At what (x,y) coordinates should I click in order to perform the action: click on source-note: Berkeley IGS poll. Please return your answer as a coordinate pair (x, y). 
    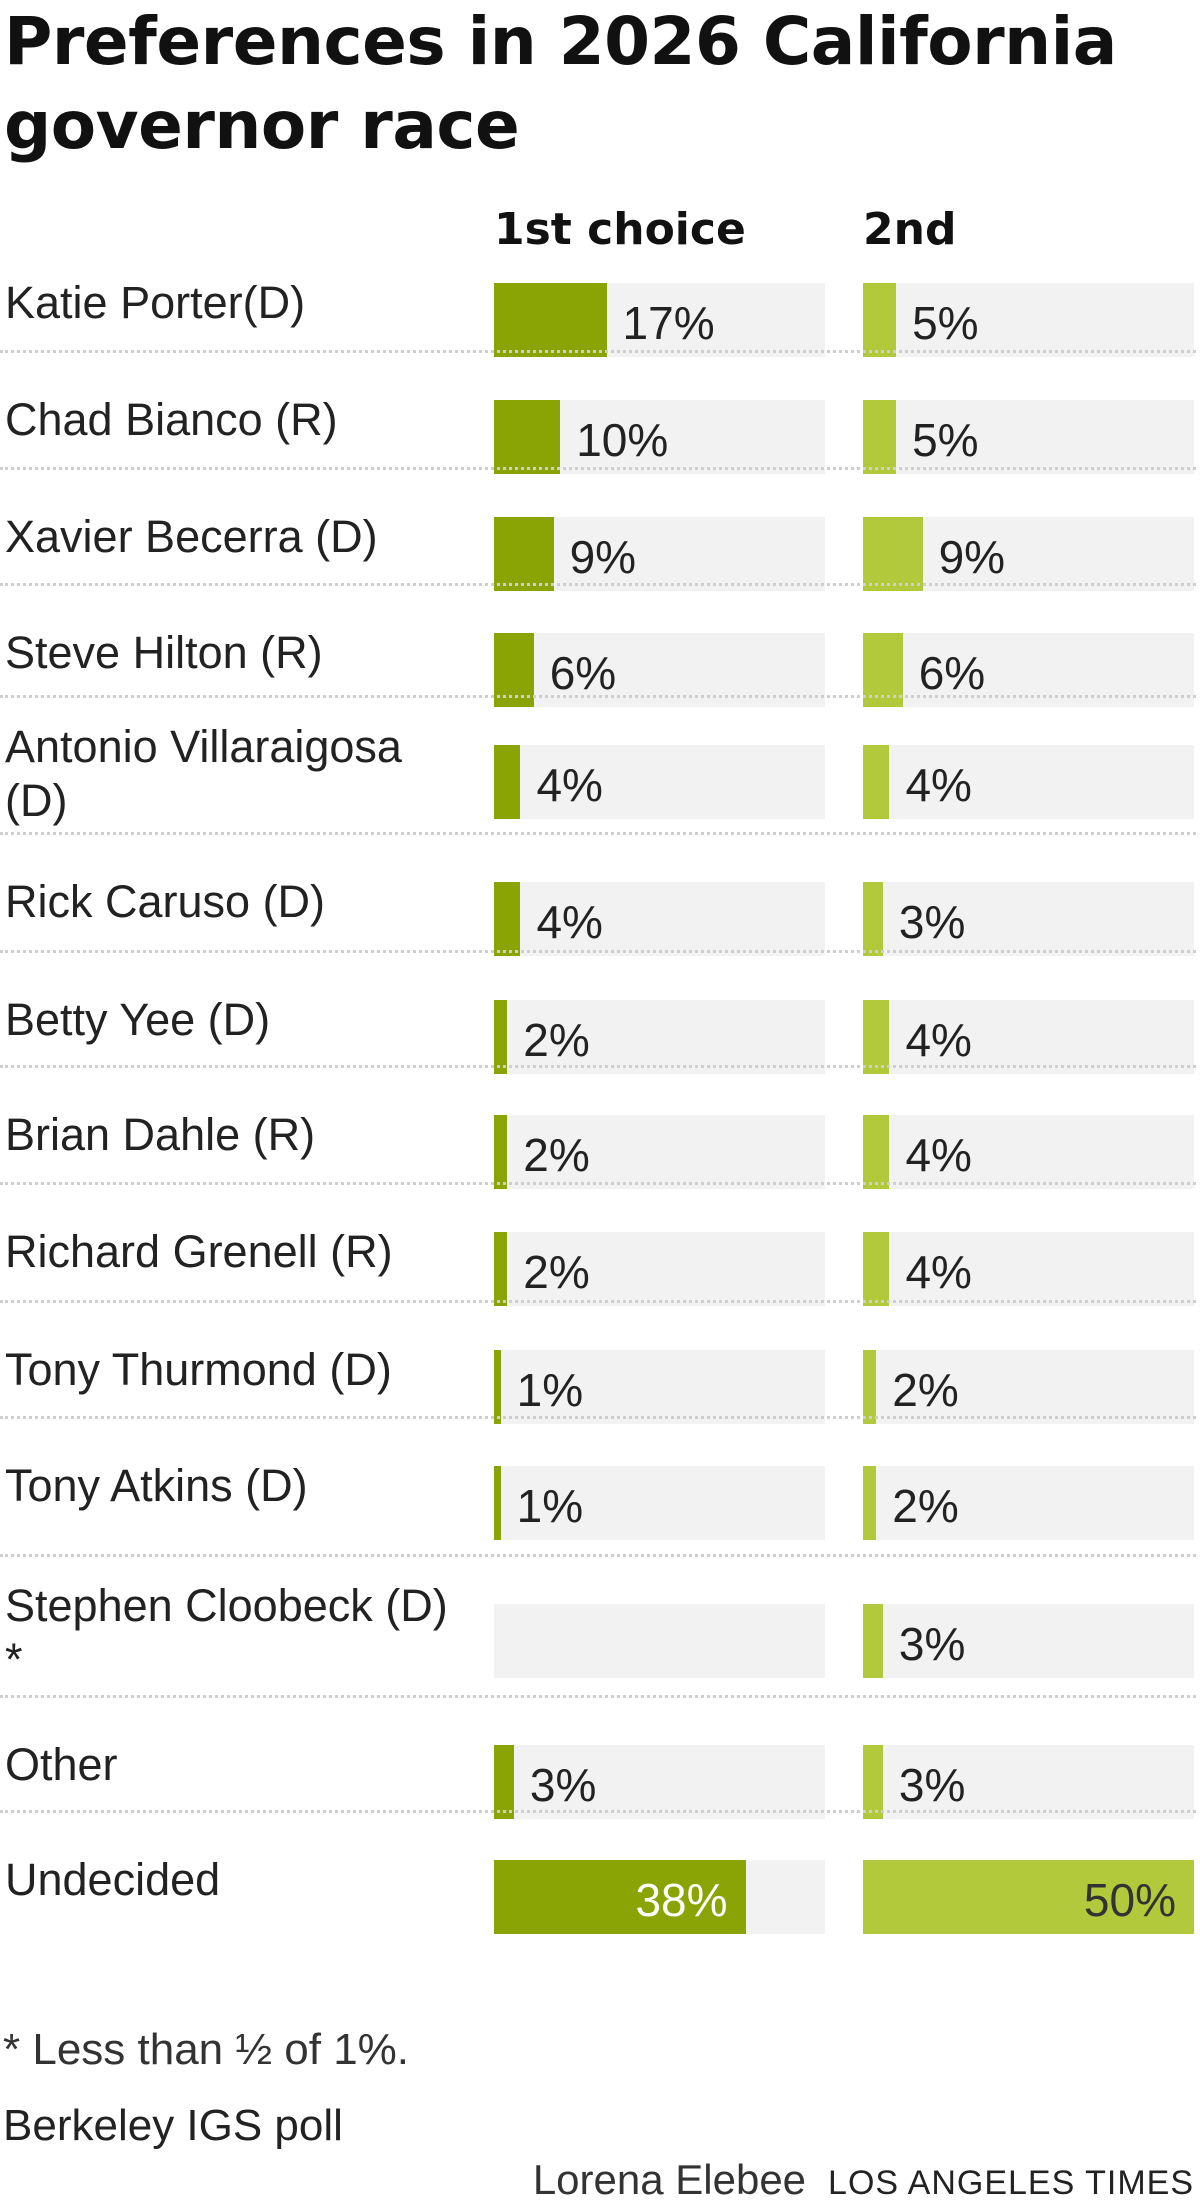
    Looking at the image, I should click on (173, 2125).